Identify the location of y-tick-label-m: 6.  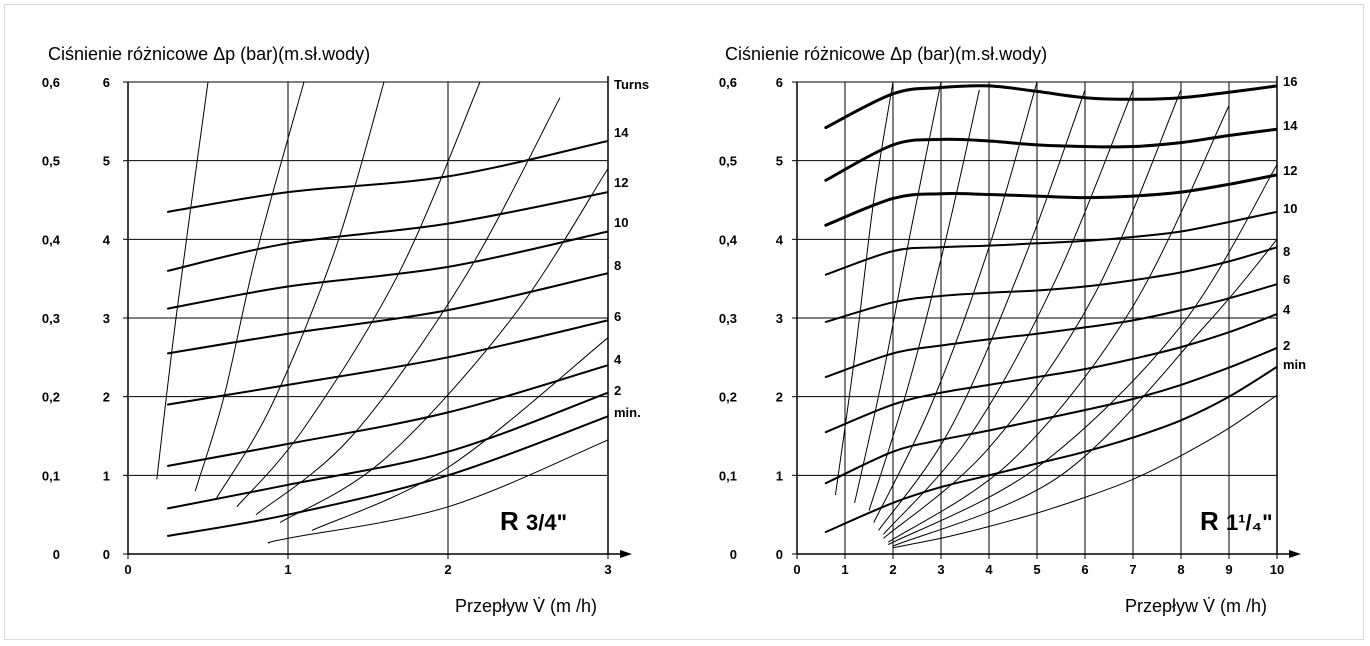
(106, 82).